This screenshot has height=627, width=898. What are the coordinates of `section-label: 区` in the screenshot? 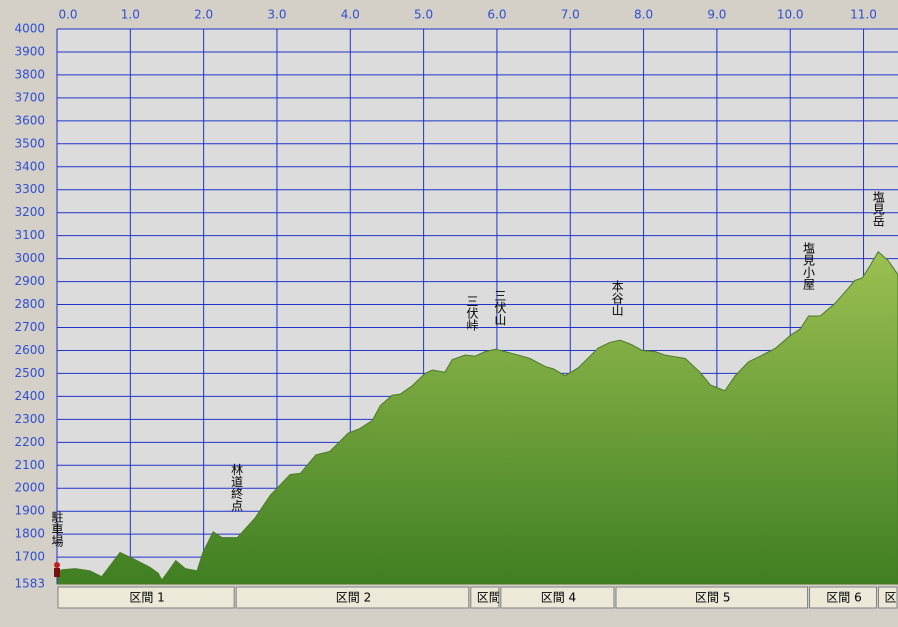 It's located at (890, 598).